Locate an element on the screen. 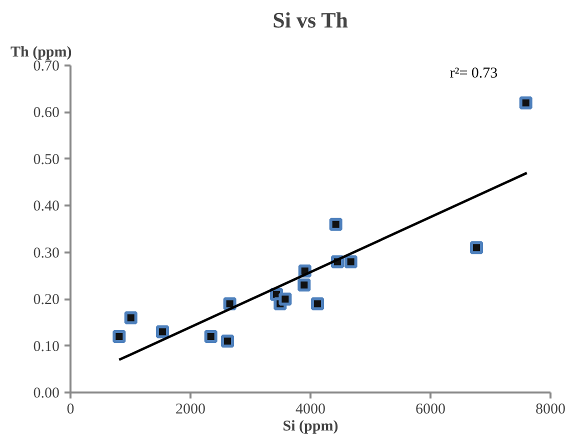  y-tick-label: 0.00 is located at coordinates (46, 394).